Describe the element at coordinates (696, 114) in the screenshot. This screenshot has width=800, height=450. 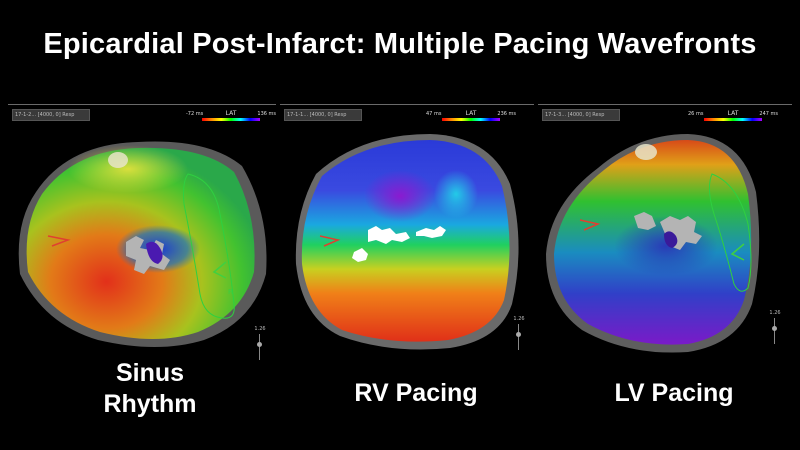
I see `lat-min-value: 26 ms` at that location.